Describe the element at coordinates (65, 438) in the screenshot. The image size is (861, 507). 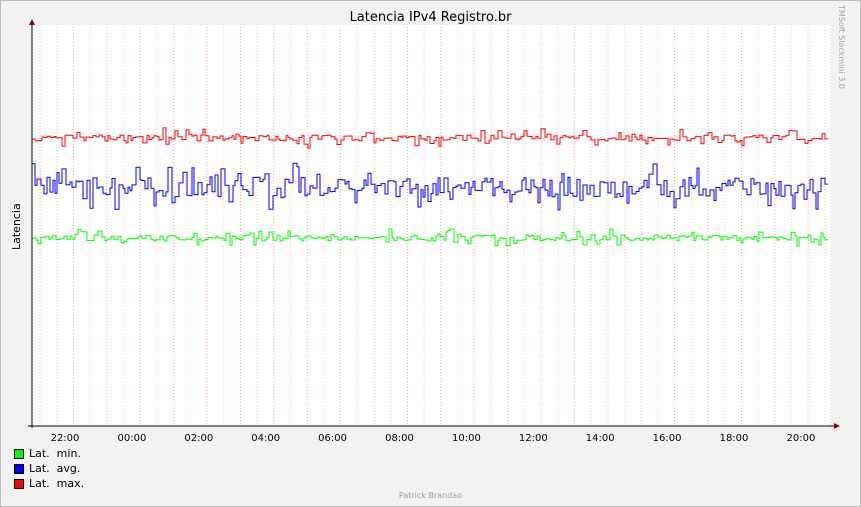
I see `x-tick-label: 22:00` at that location.